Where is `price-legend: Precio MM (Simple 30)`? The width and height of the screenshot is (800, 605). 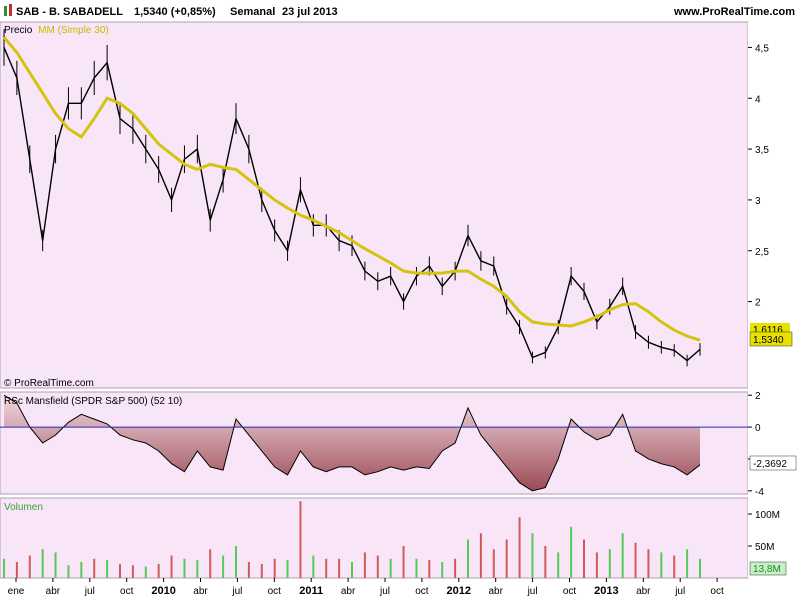
price-legend: Precio MM (Simple 30) is located at coordinates (56, 30).